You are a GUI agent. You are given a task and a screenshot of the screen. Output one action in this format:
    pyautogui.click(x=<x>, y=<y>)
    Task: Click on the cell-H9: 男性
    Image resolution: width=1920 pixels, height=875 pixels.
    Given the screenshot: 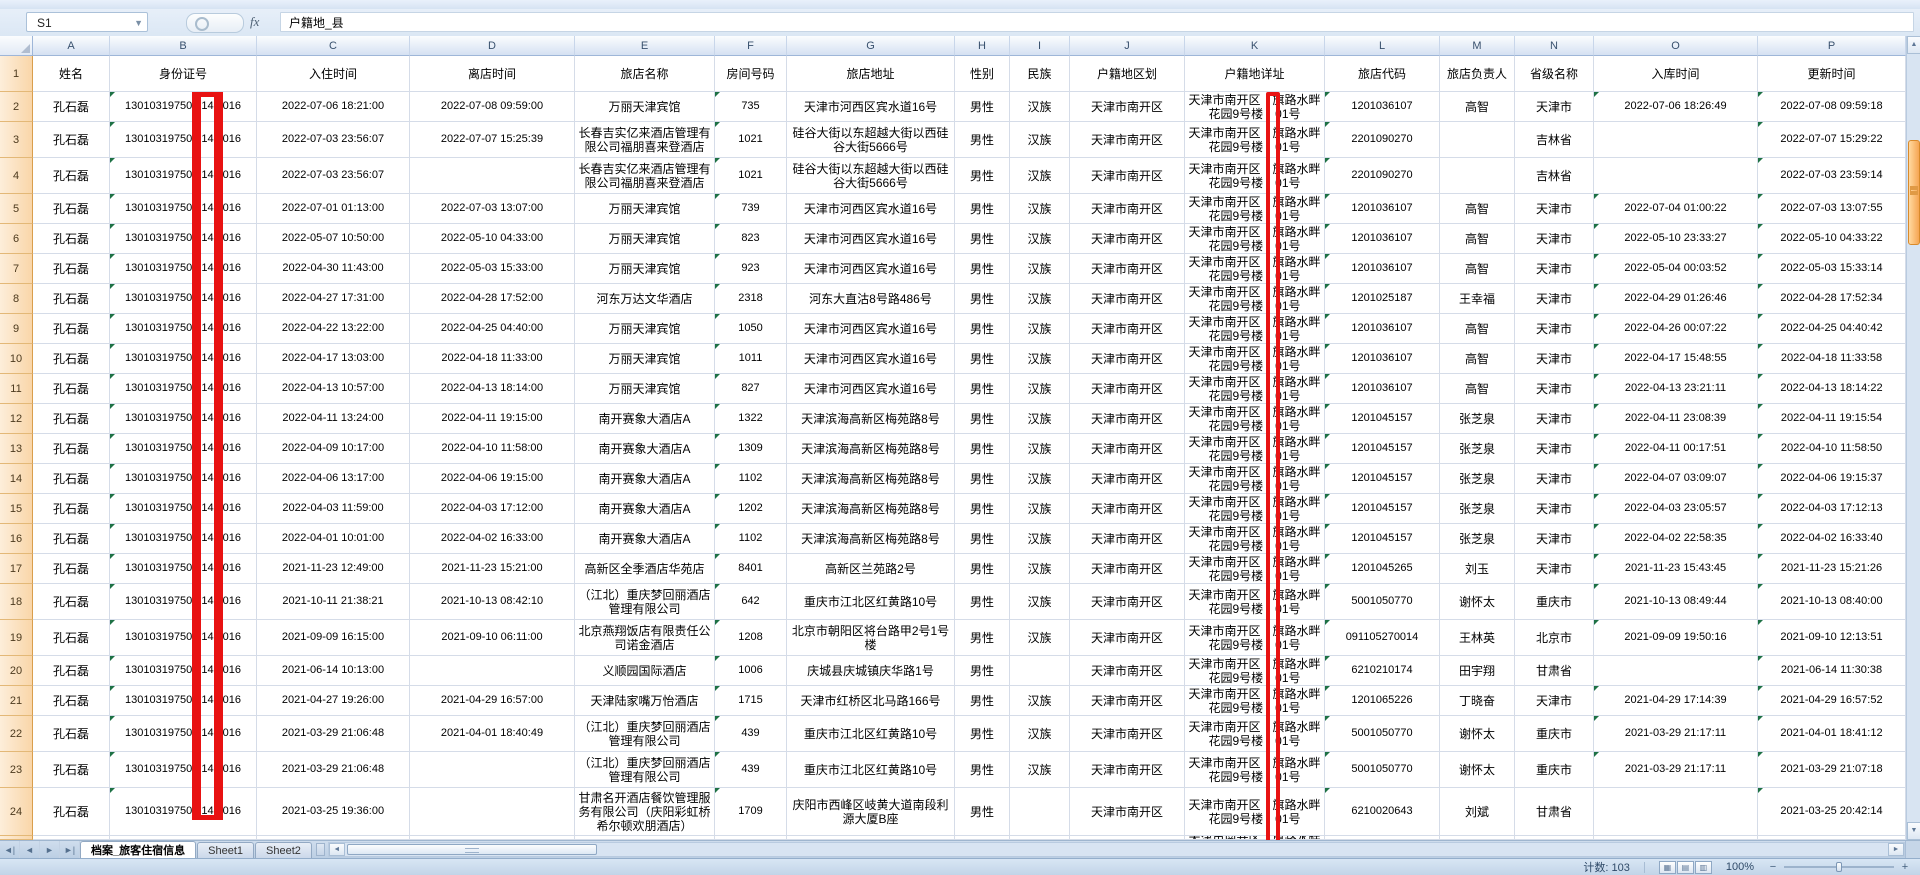 What is the action you would take?
    pyautogui.click(x=982, y=329)
    